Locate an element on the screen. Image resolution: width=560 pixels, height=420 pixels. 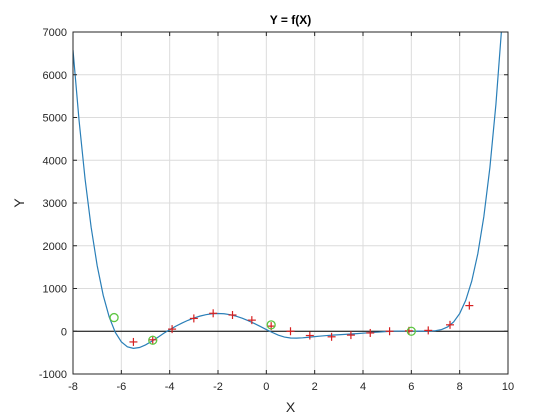
x-tick-label: 2 is located at coordinates (315, 387).